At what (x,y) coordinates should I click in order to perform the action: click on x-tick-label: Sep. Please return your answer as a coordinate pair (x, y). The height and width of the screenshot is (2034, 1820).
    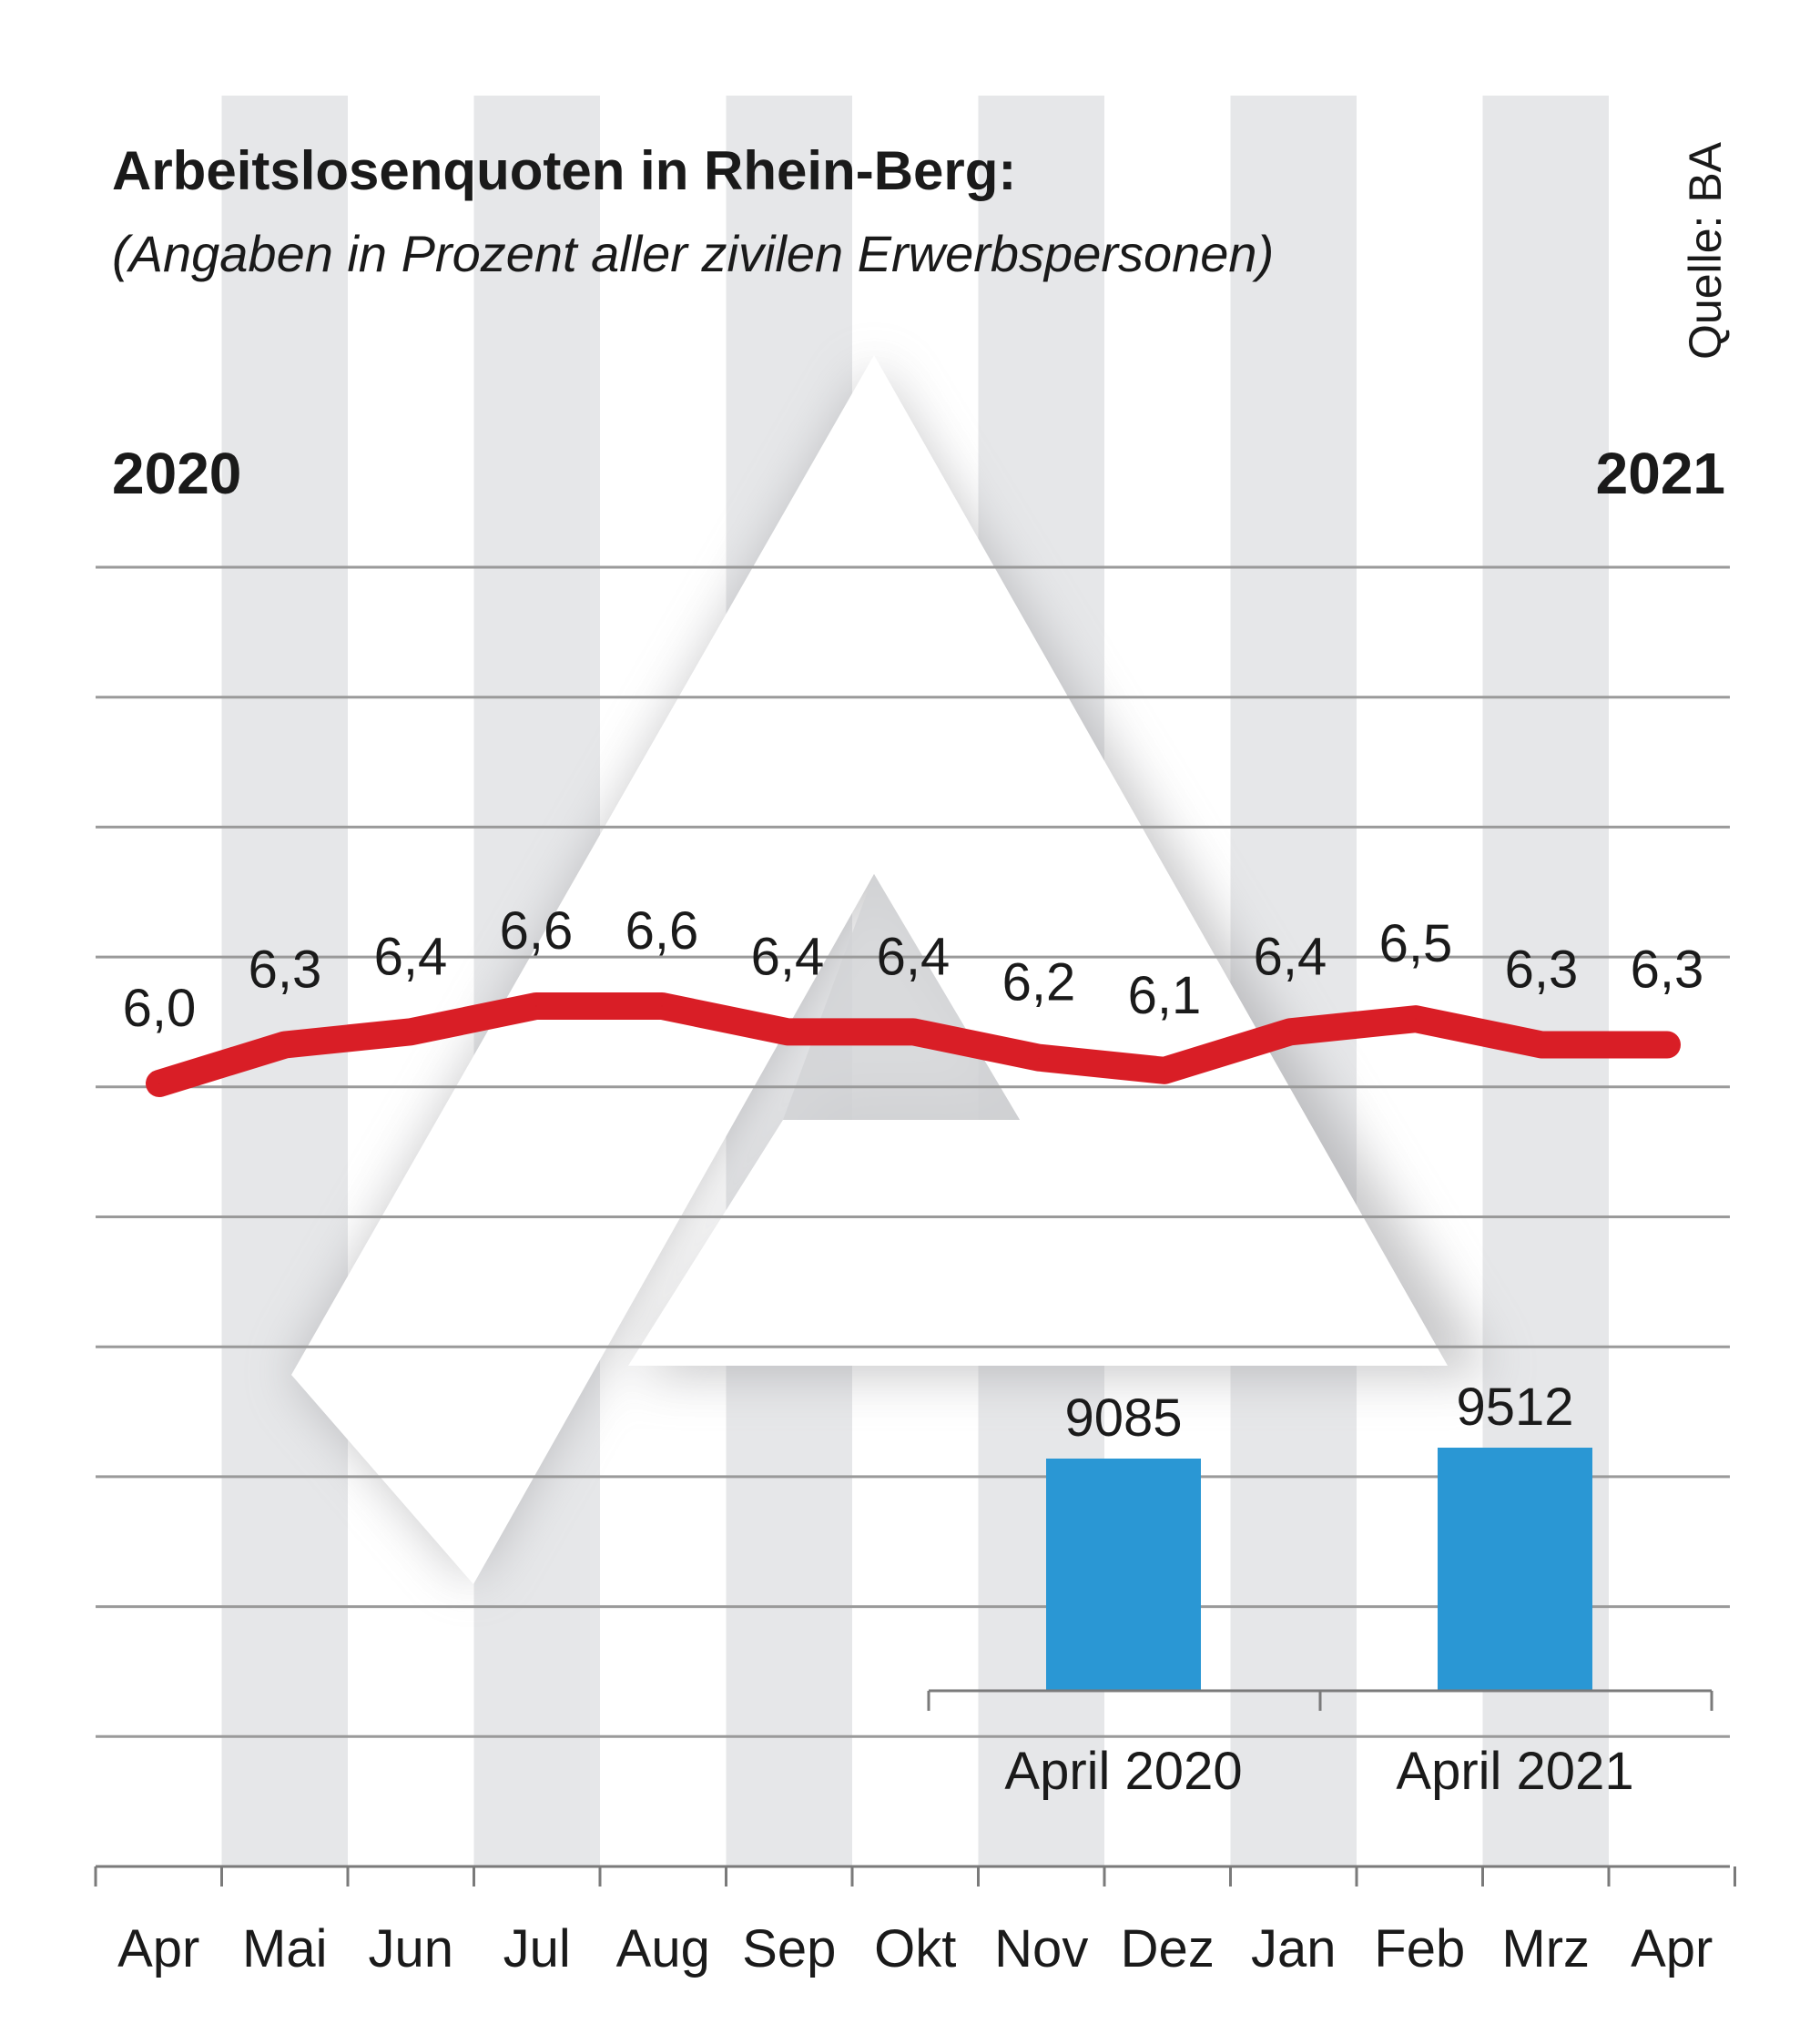
    Looking at the image, I should click on (789, 1948).